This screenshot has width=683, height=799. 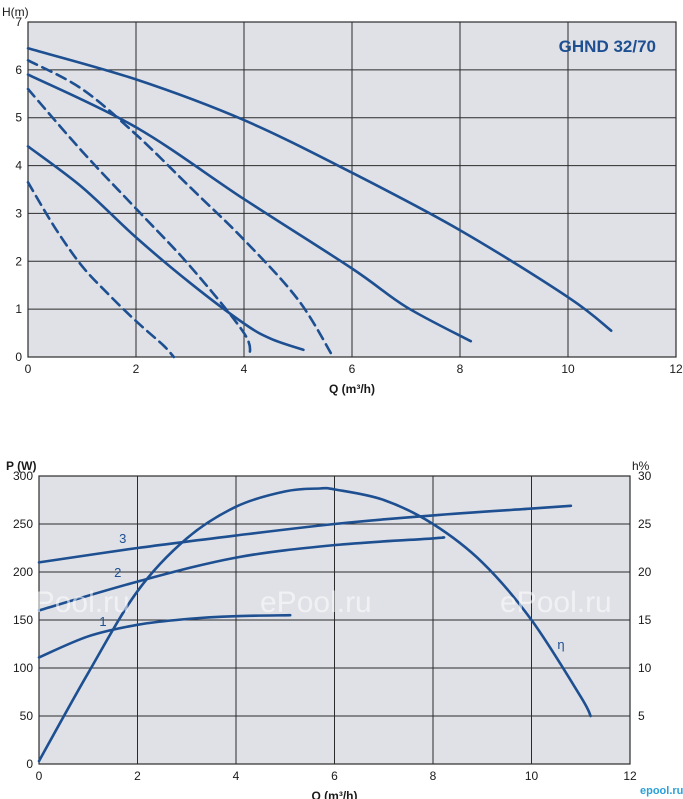 What do you see at coordinates (102, 621) in the screenshot?
I see `series-label: 1` at bounding box center [102, 621].